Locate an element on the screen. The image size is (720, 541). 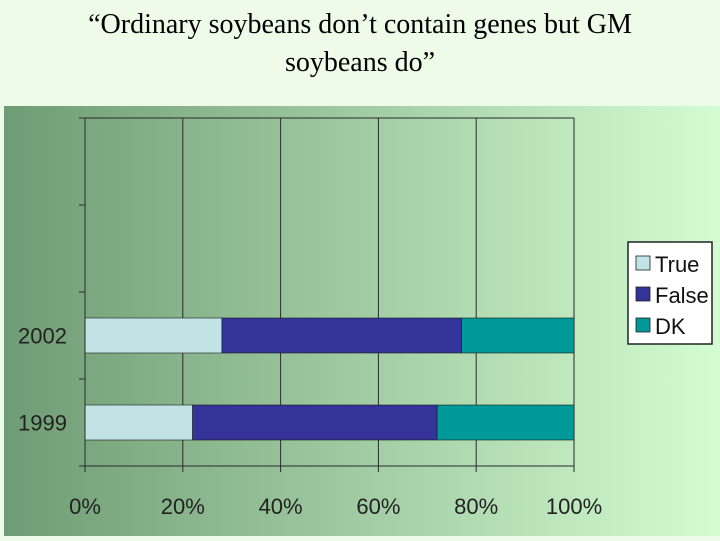
x-tick-label: 20% is located at coordinates (183, 506).